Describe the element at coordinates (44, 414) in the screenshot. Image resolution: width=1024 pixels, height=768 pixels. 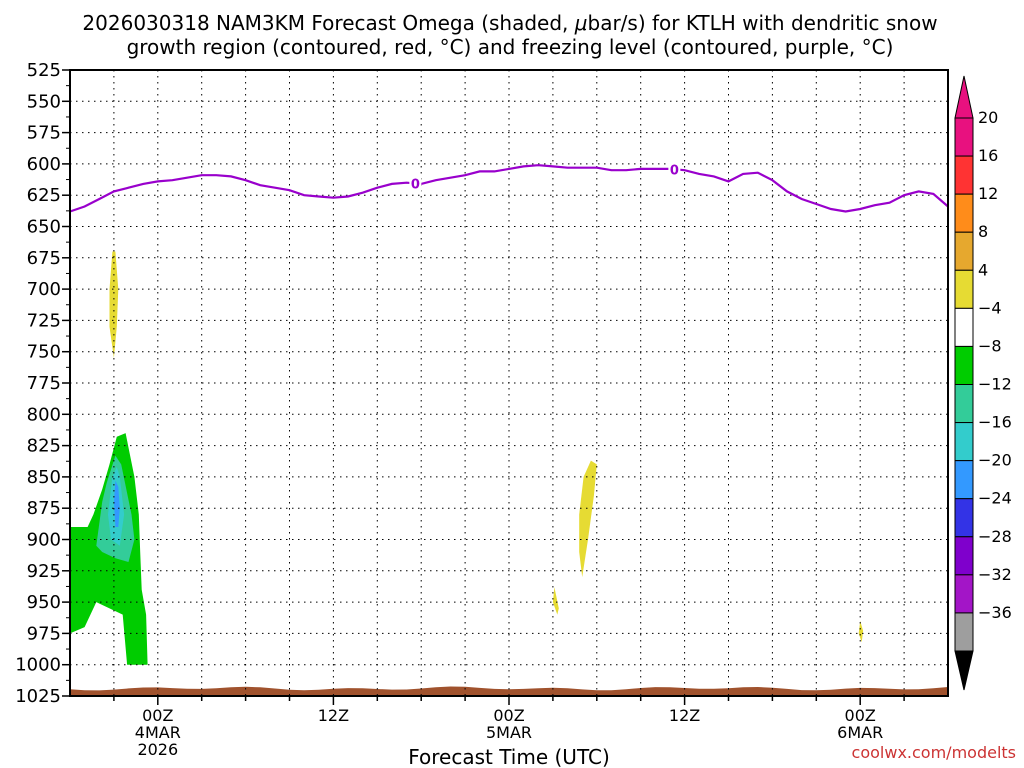
I see `y-tick-label-800: 800` at that location.